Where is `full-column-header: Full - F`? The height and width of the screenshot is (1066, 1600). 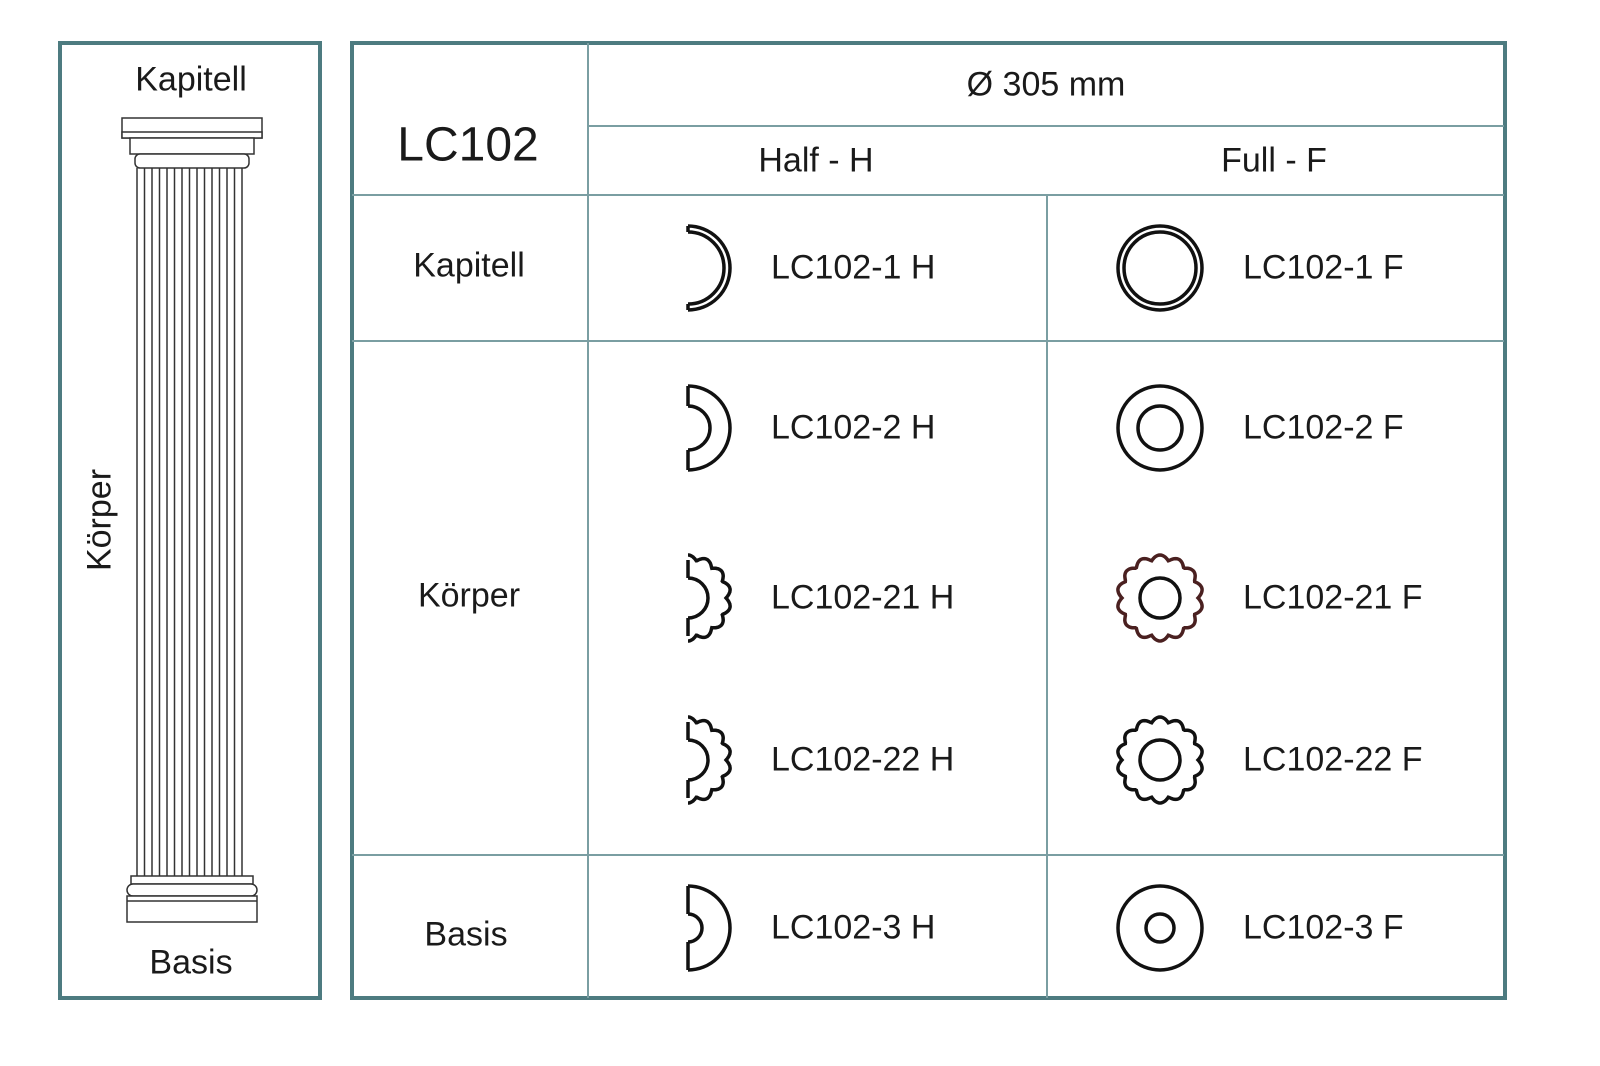 full-column-header: Full - F is located at coordinates (1274, 160).